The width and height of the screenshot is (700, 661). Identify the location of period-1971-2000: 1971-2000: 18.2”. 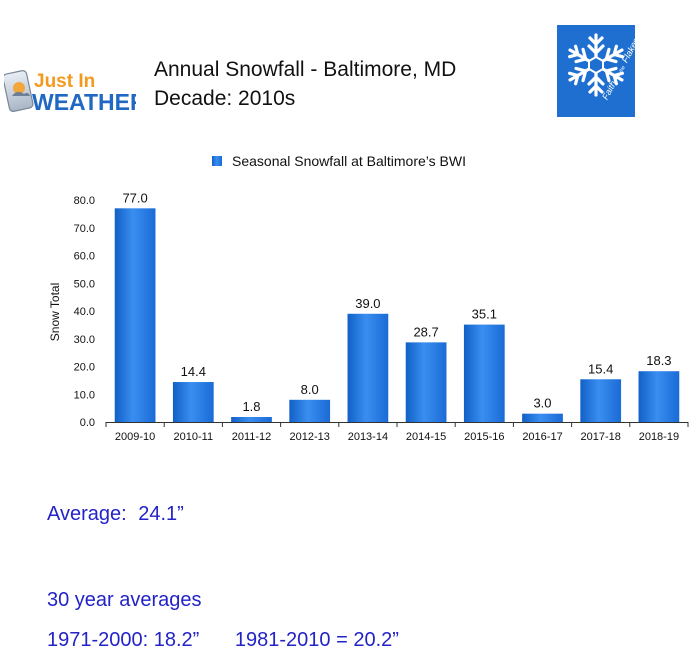
(123, 640).